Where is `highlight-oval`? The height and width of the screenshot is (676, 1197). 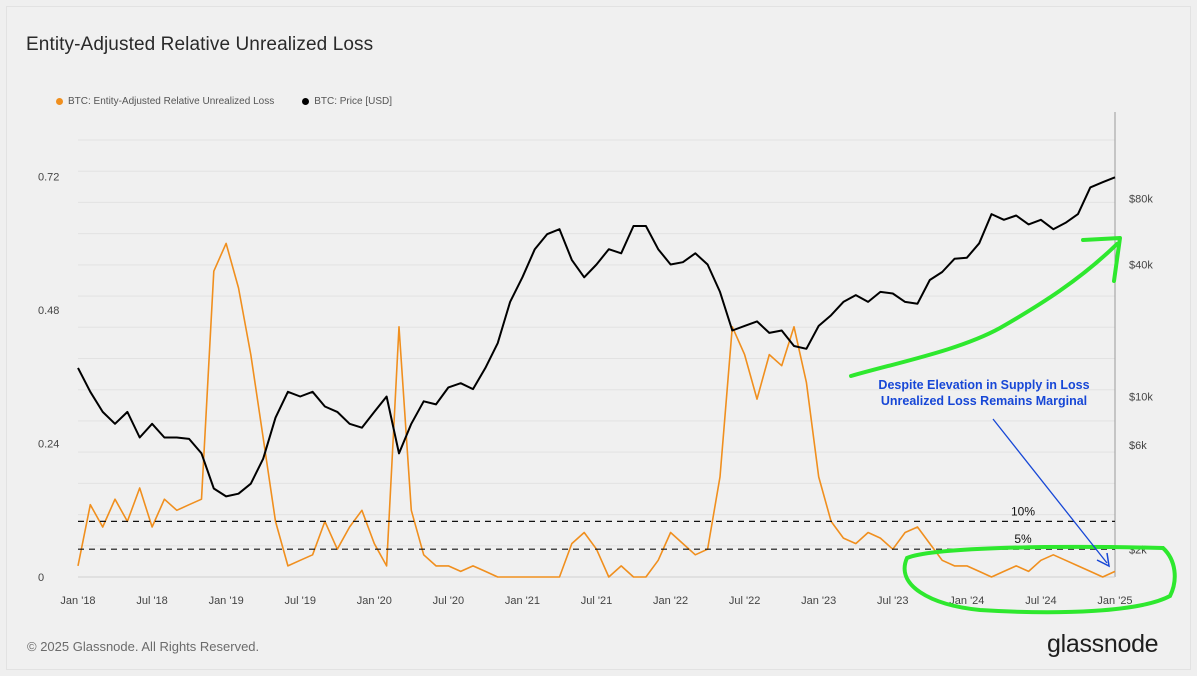 highlight-oval is located at coordinates (1039, 579).